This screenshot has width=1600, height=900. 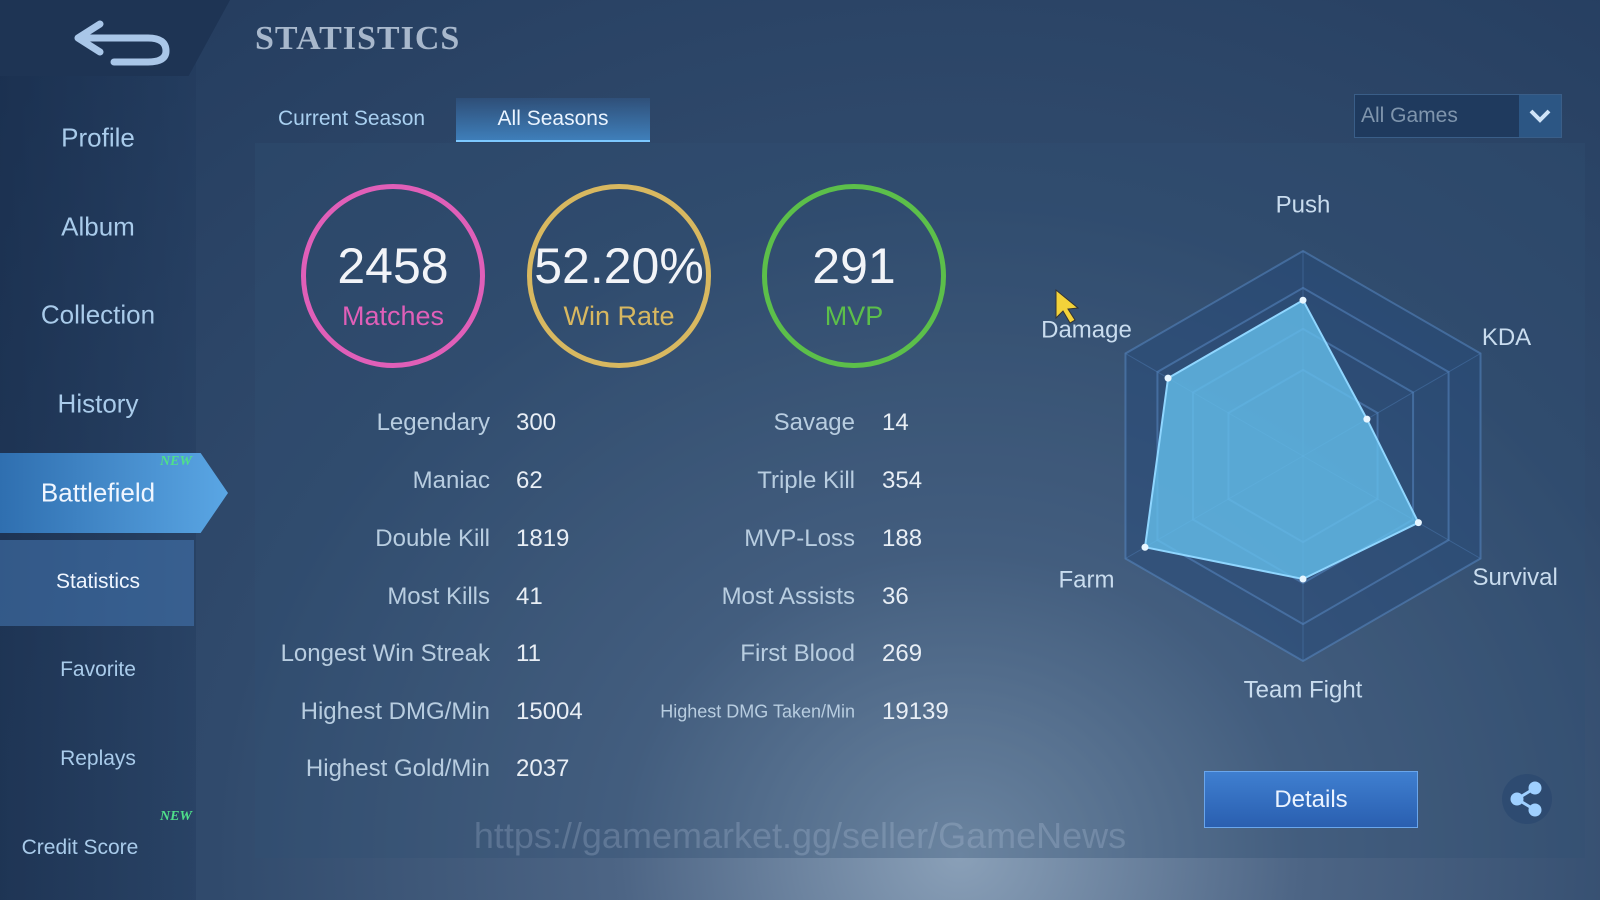 What do you see at coordinates (98, 314) in the screenshot?
I see `sidebar-item: Collection` at bounding box center [98, 314].